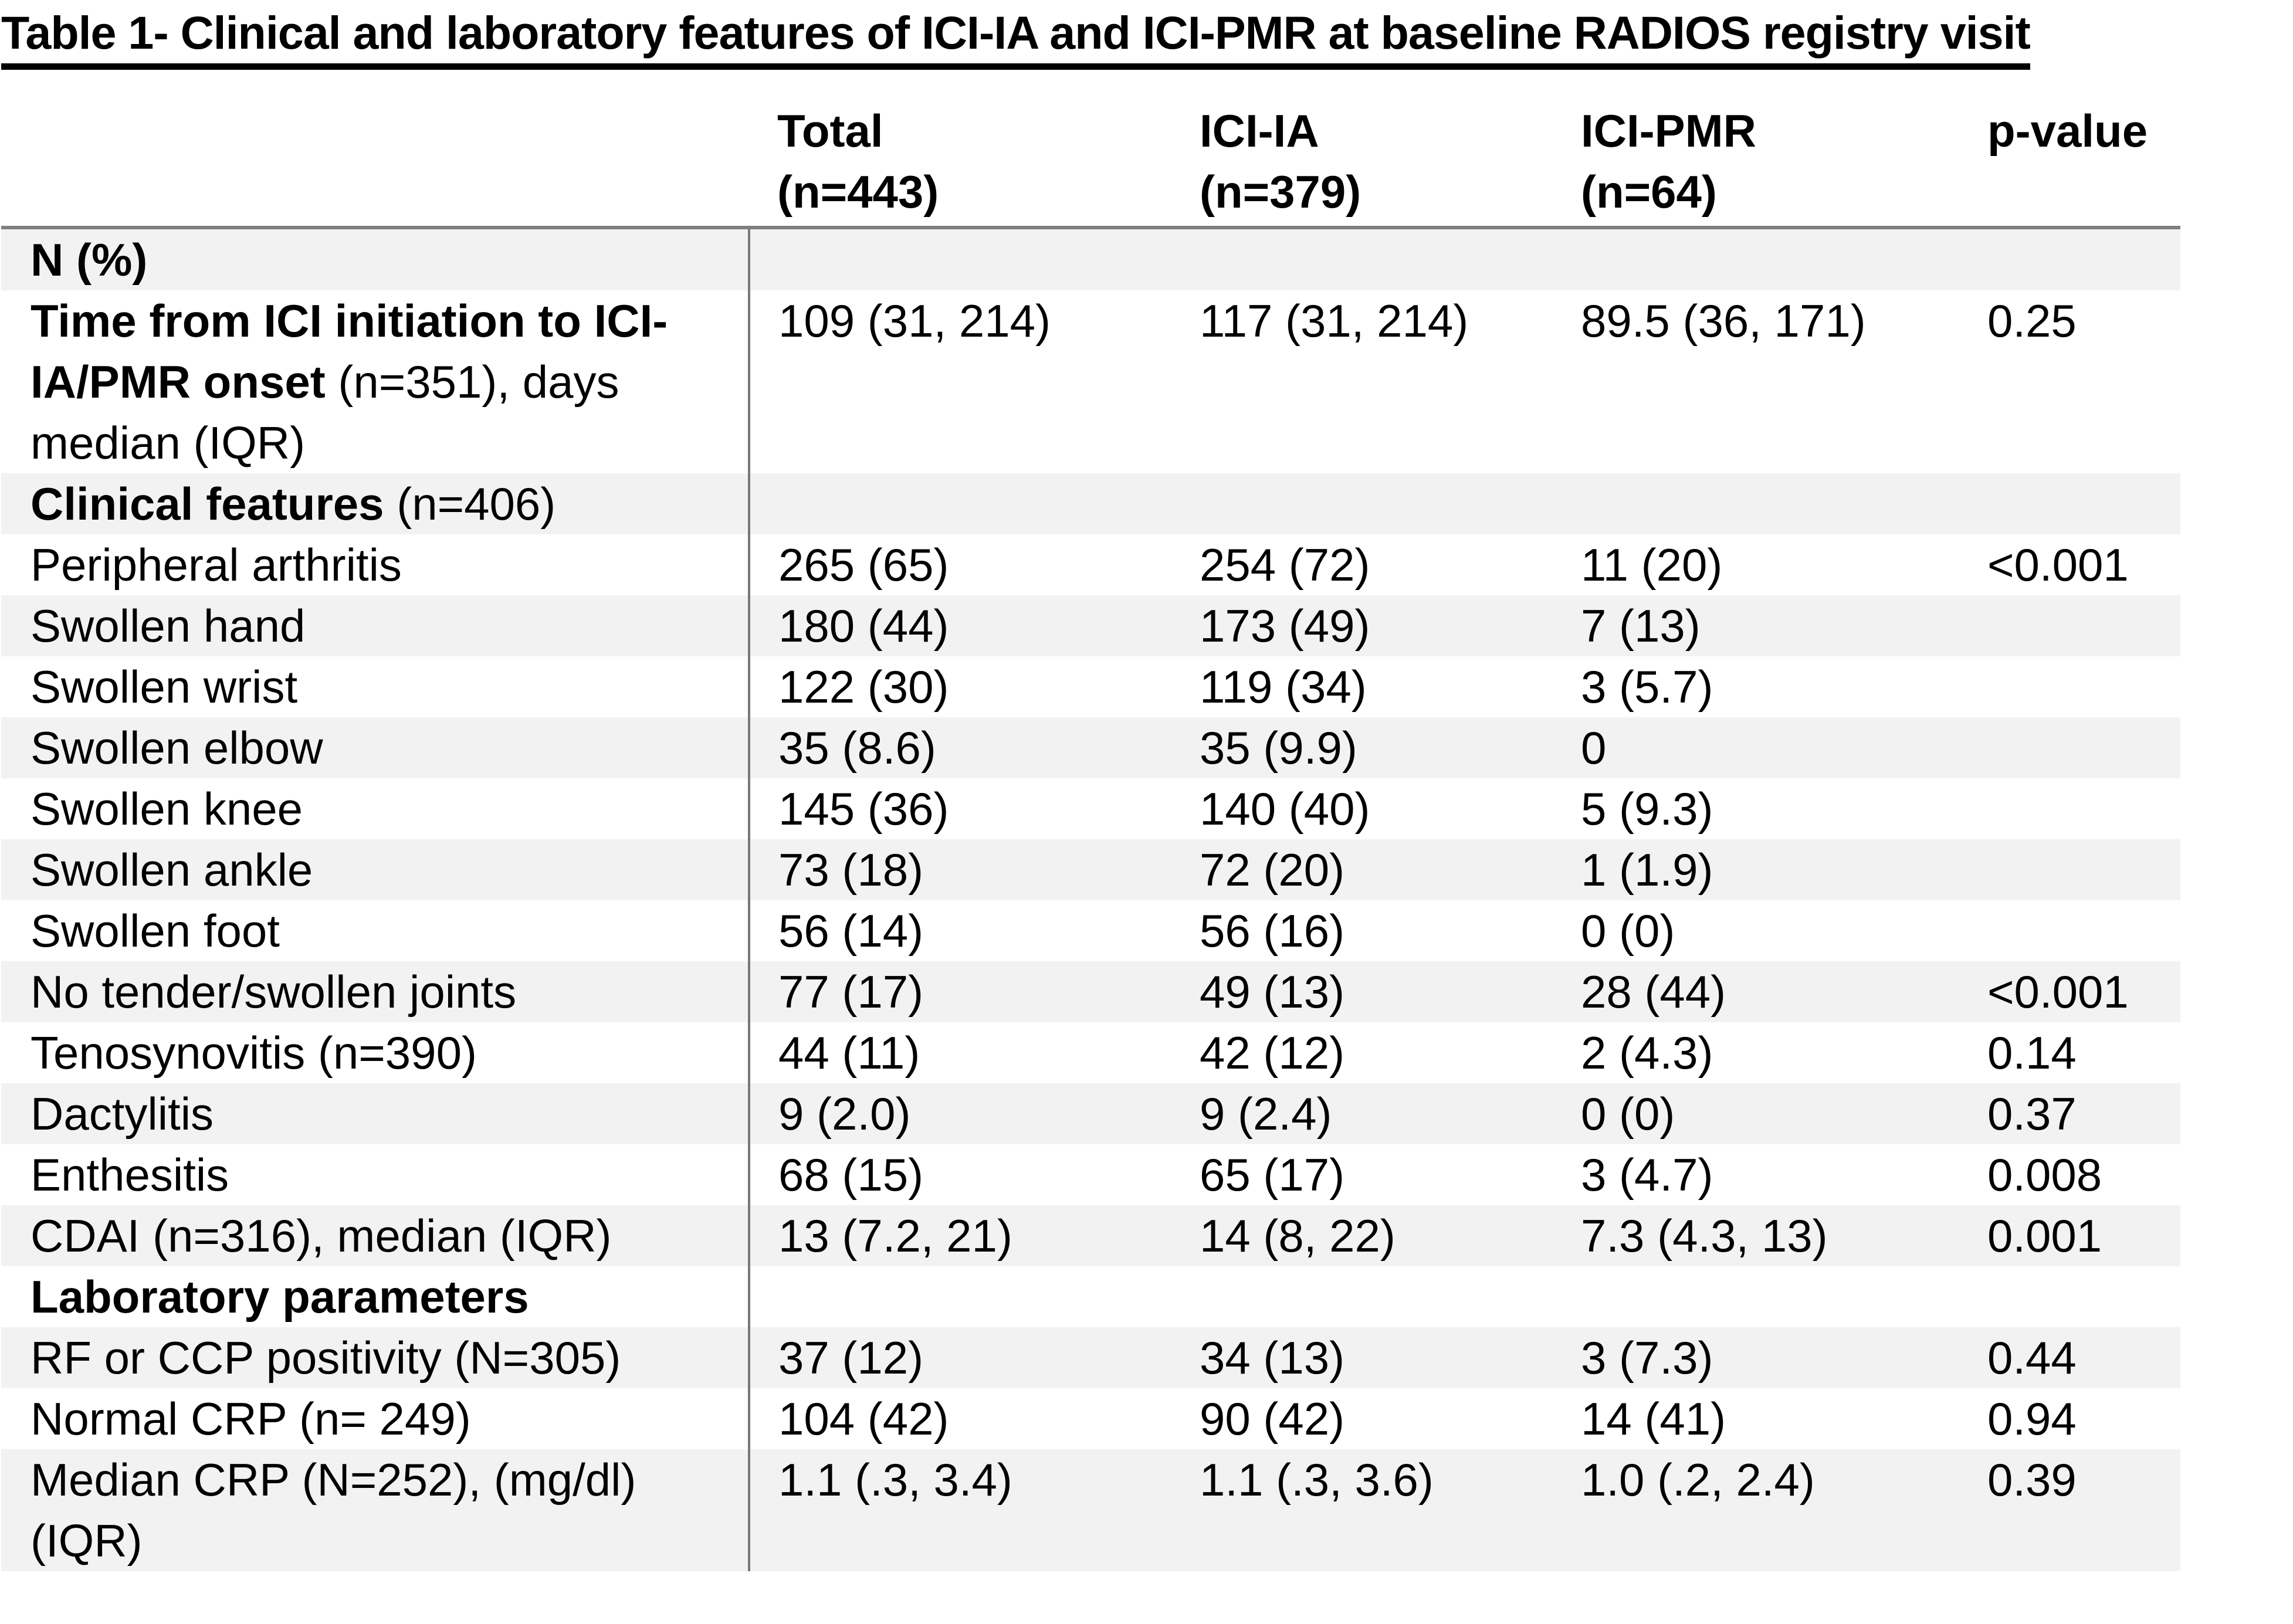 Image resolution: width=2293 pixels, height=1624 pixels. I want to click on table-row: Swollen hand 180 (44) 173 (49) 7 (13), so click(1090, 626).